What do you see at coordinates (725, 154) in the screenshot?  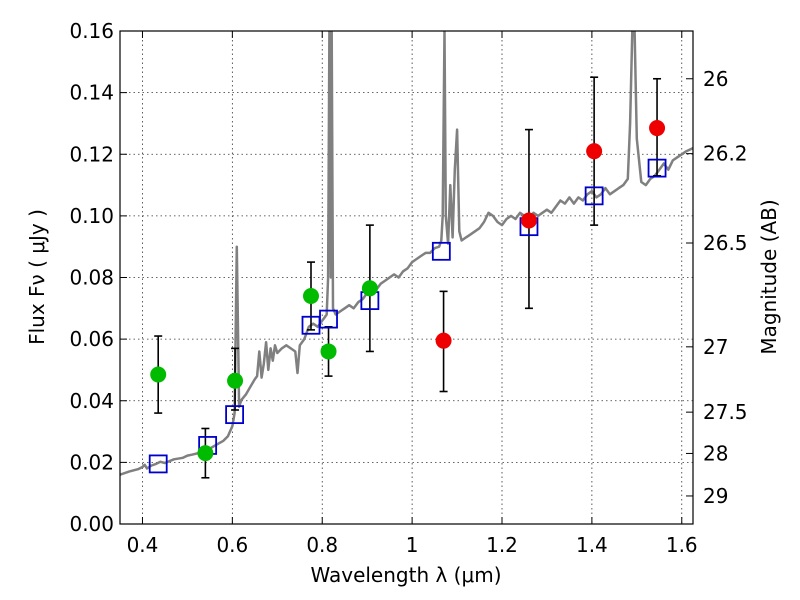 I see `mag-tick-label: 26.2` at bounding box center [725, 154].